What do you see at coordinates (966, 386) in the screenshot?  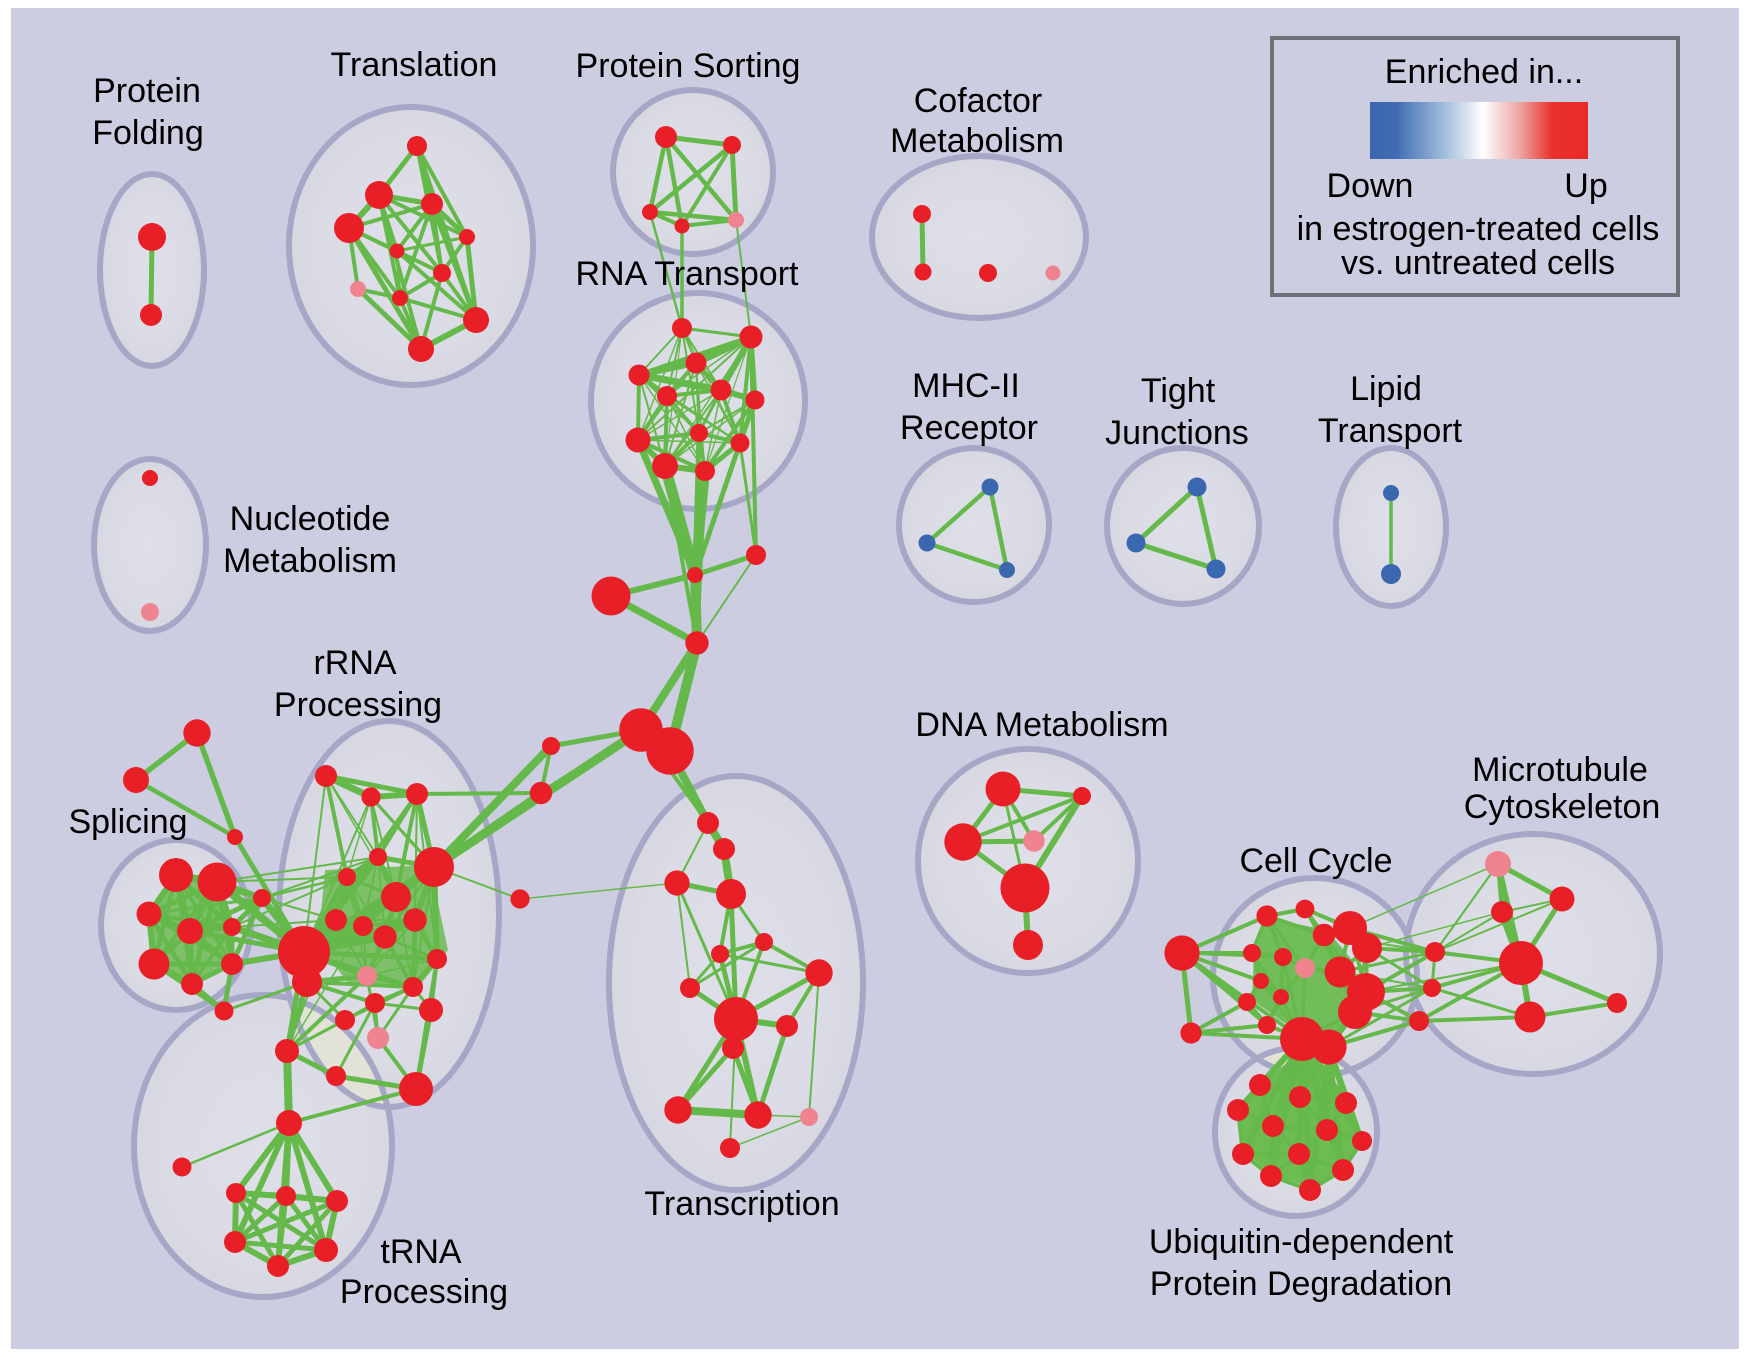 I see `svg-text: MHC-II` at bounding box center [966, 386].